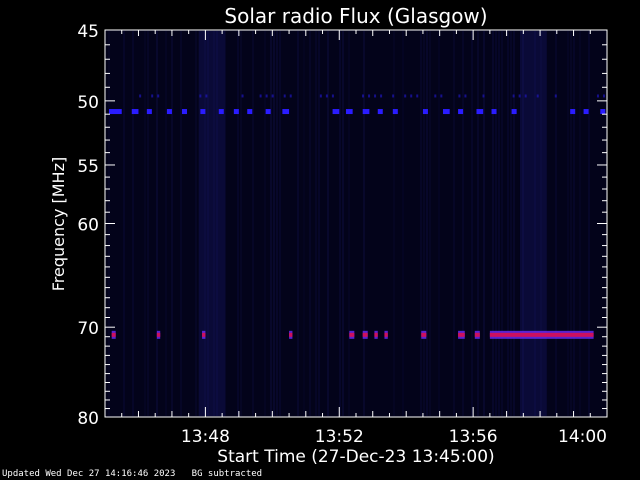  Describe the element at coordinates (582, 437) in the screenshot. I see `x-tick-label: 14:00` at that location.